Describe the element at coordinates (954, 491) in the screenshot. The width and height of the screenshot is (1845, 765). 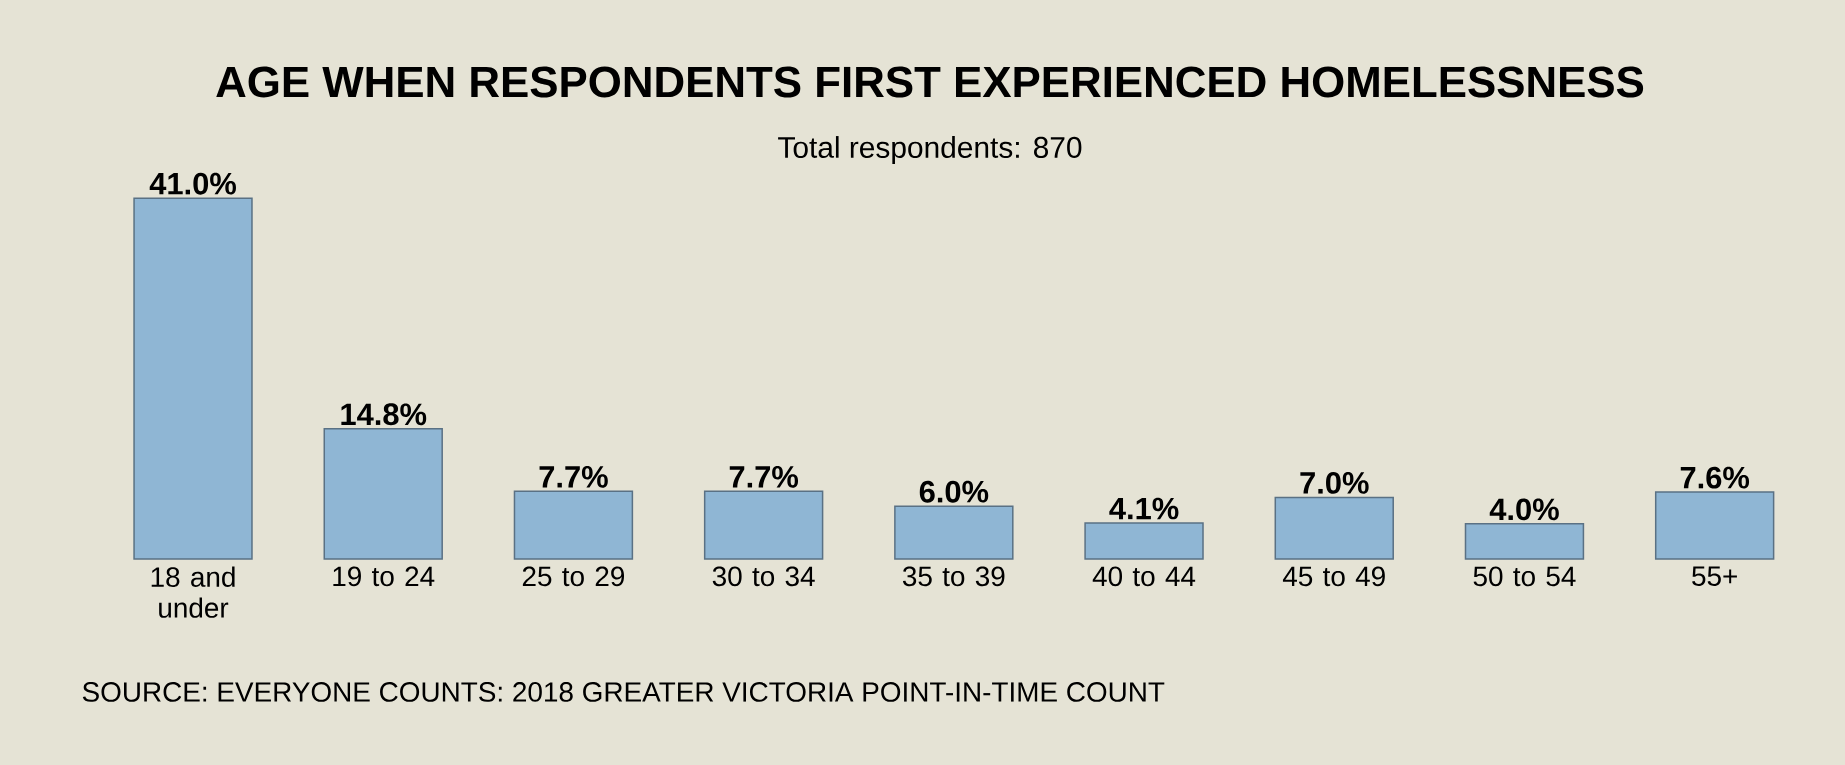
I see `data-label: 6.0%` at that location.